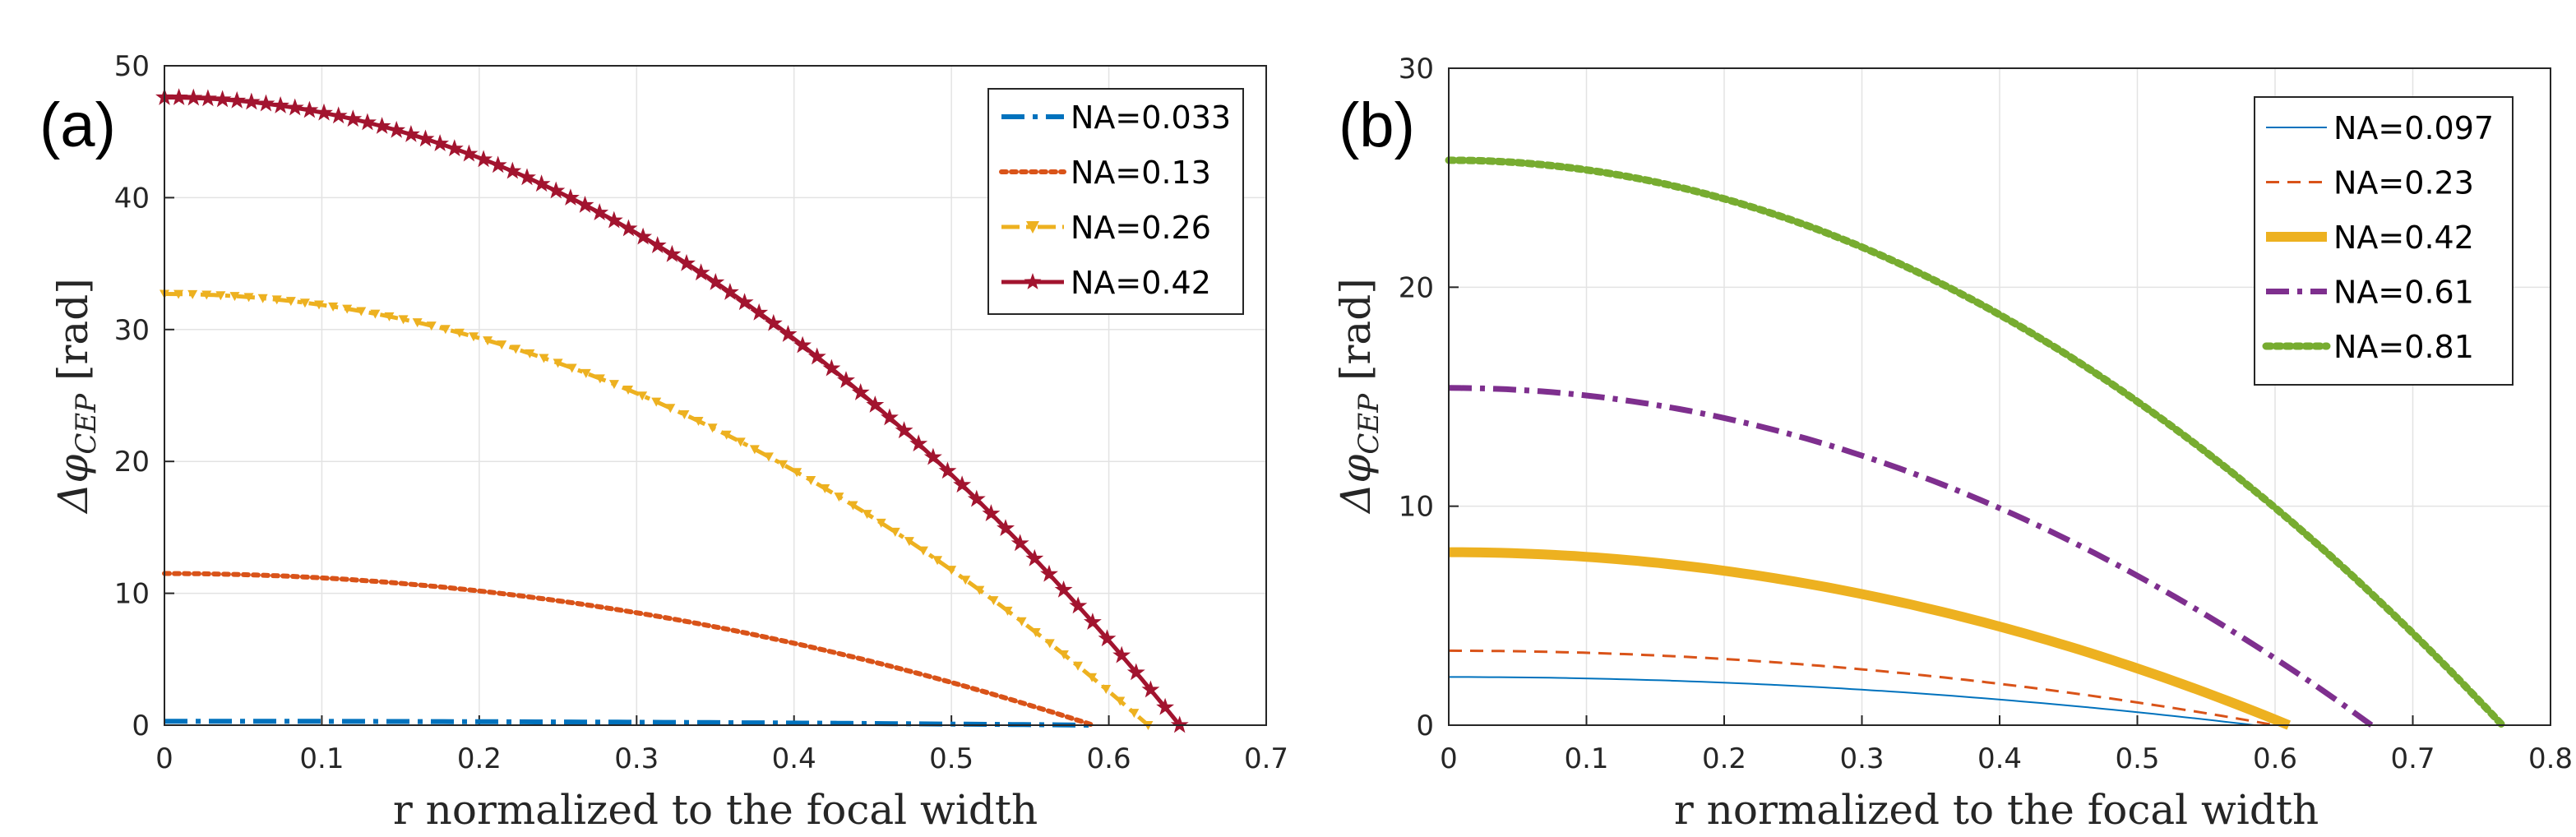 This screenshot has height=837, width=2576. I want to click on y-axis-label-sub-a: CEP, so click(86, 424).